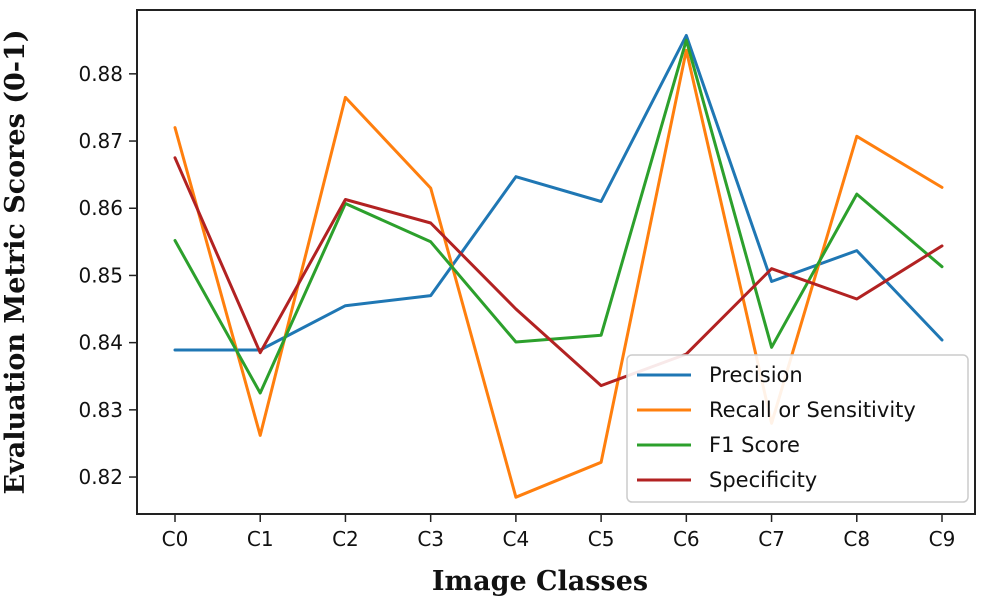  Describe the element at coordinates (559, 532) in the screenshot. I see `x-axis-ticks: C0 C1 C2 C3 C4 C5 C6 C7 C8 C9` at that location.